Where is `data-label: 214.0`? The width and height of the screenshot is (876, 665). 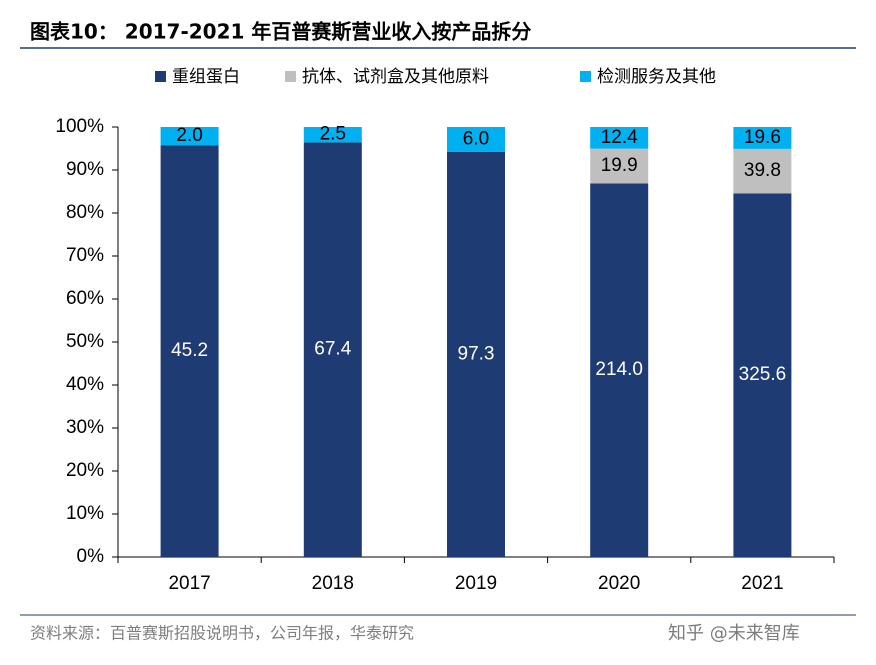 data-label: 214.0 is located at coordinates (619, 369).